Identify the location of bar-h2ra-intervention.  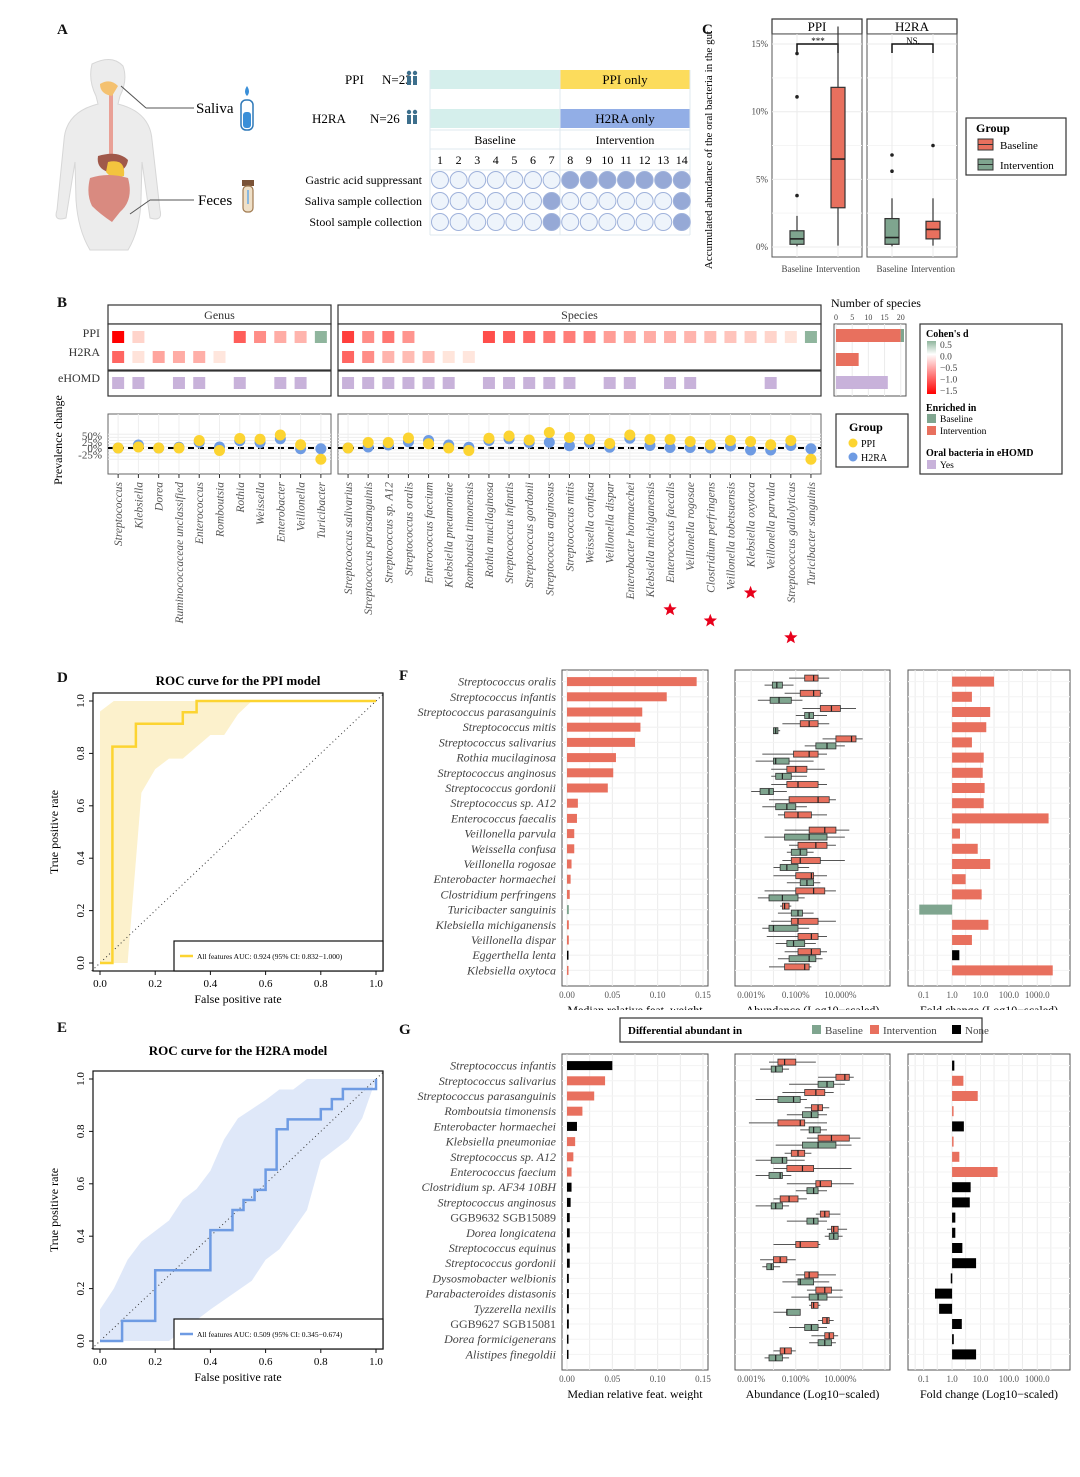
(847, 359).